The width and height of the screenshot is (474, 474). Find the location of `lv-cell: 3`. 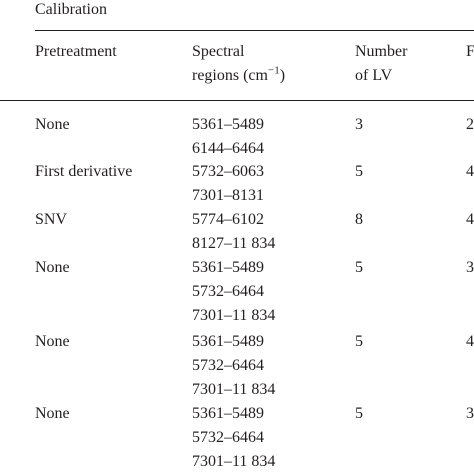

lv-cell: 3 is located at coordinates (359, 124).